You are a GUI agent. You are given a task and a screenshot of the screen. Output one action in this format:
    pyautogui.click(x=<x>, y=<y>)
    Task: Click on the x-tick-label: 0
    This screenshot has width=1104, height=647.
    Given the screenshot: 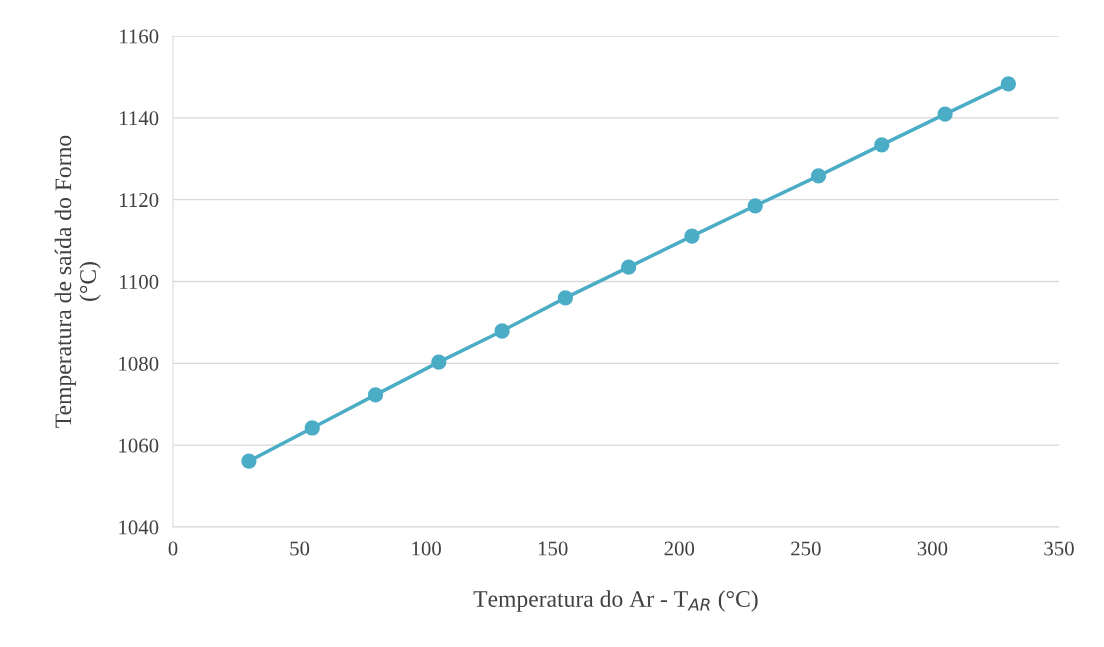 What is the action you would take?
    pyautogui.click(x=173, y=548)
    